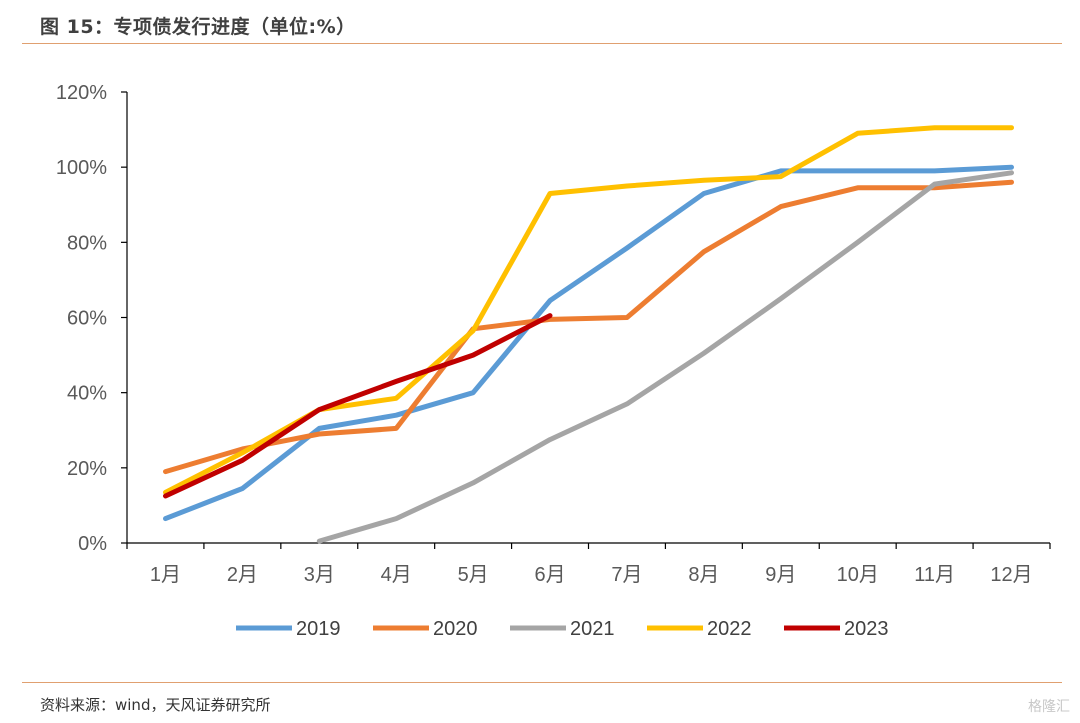  What do you see at coordinates (87, 319) in the screenshot?
I see `y-tick-label: 60%` at bounding box center [87, 319].